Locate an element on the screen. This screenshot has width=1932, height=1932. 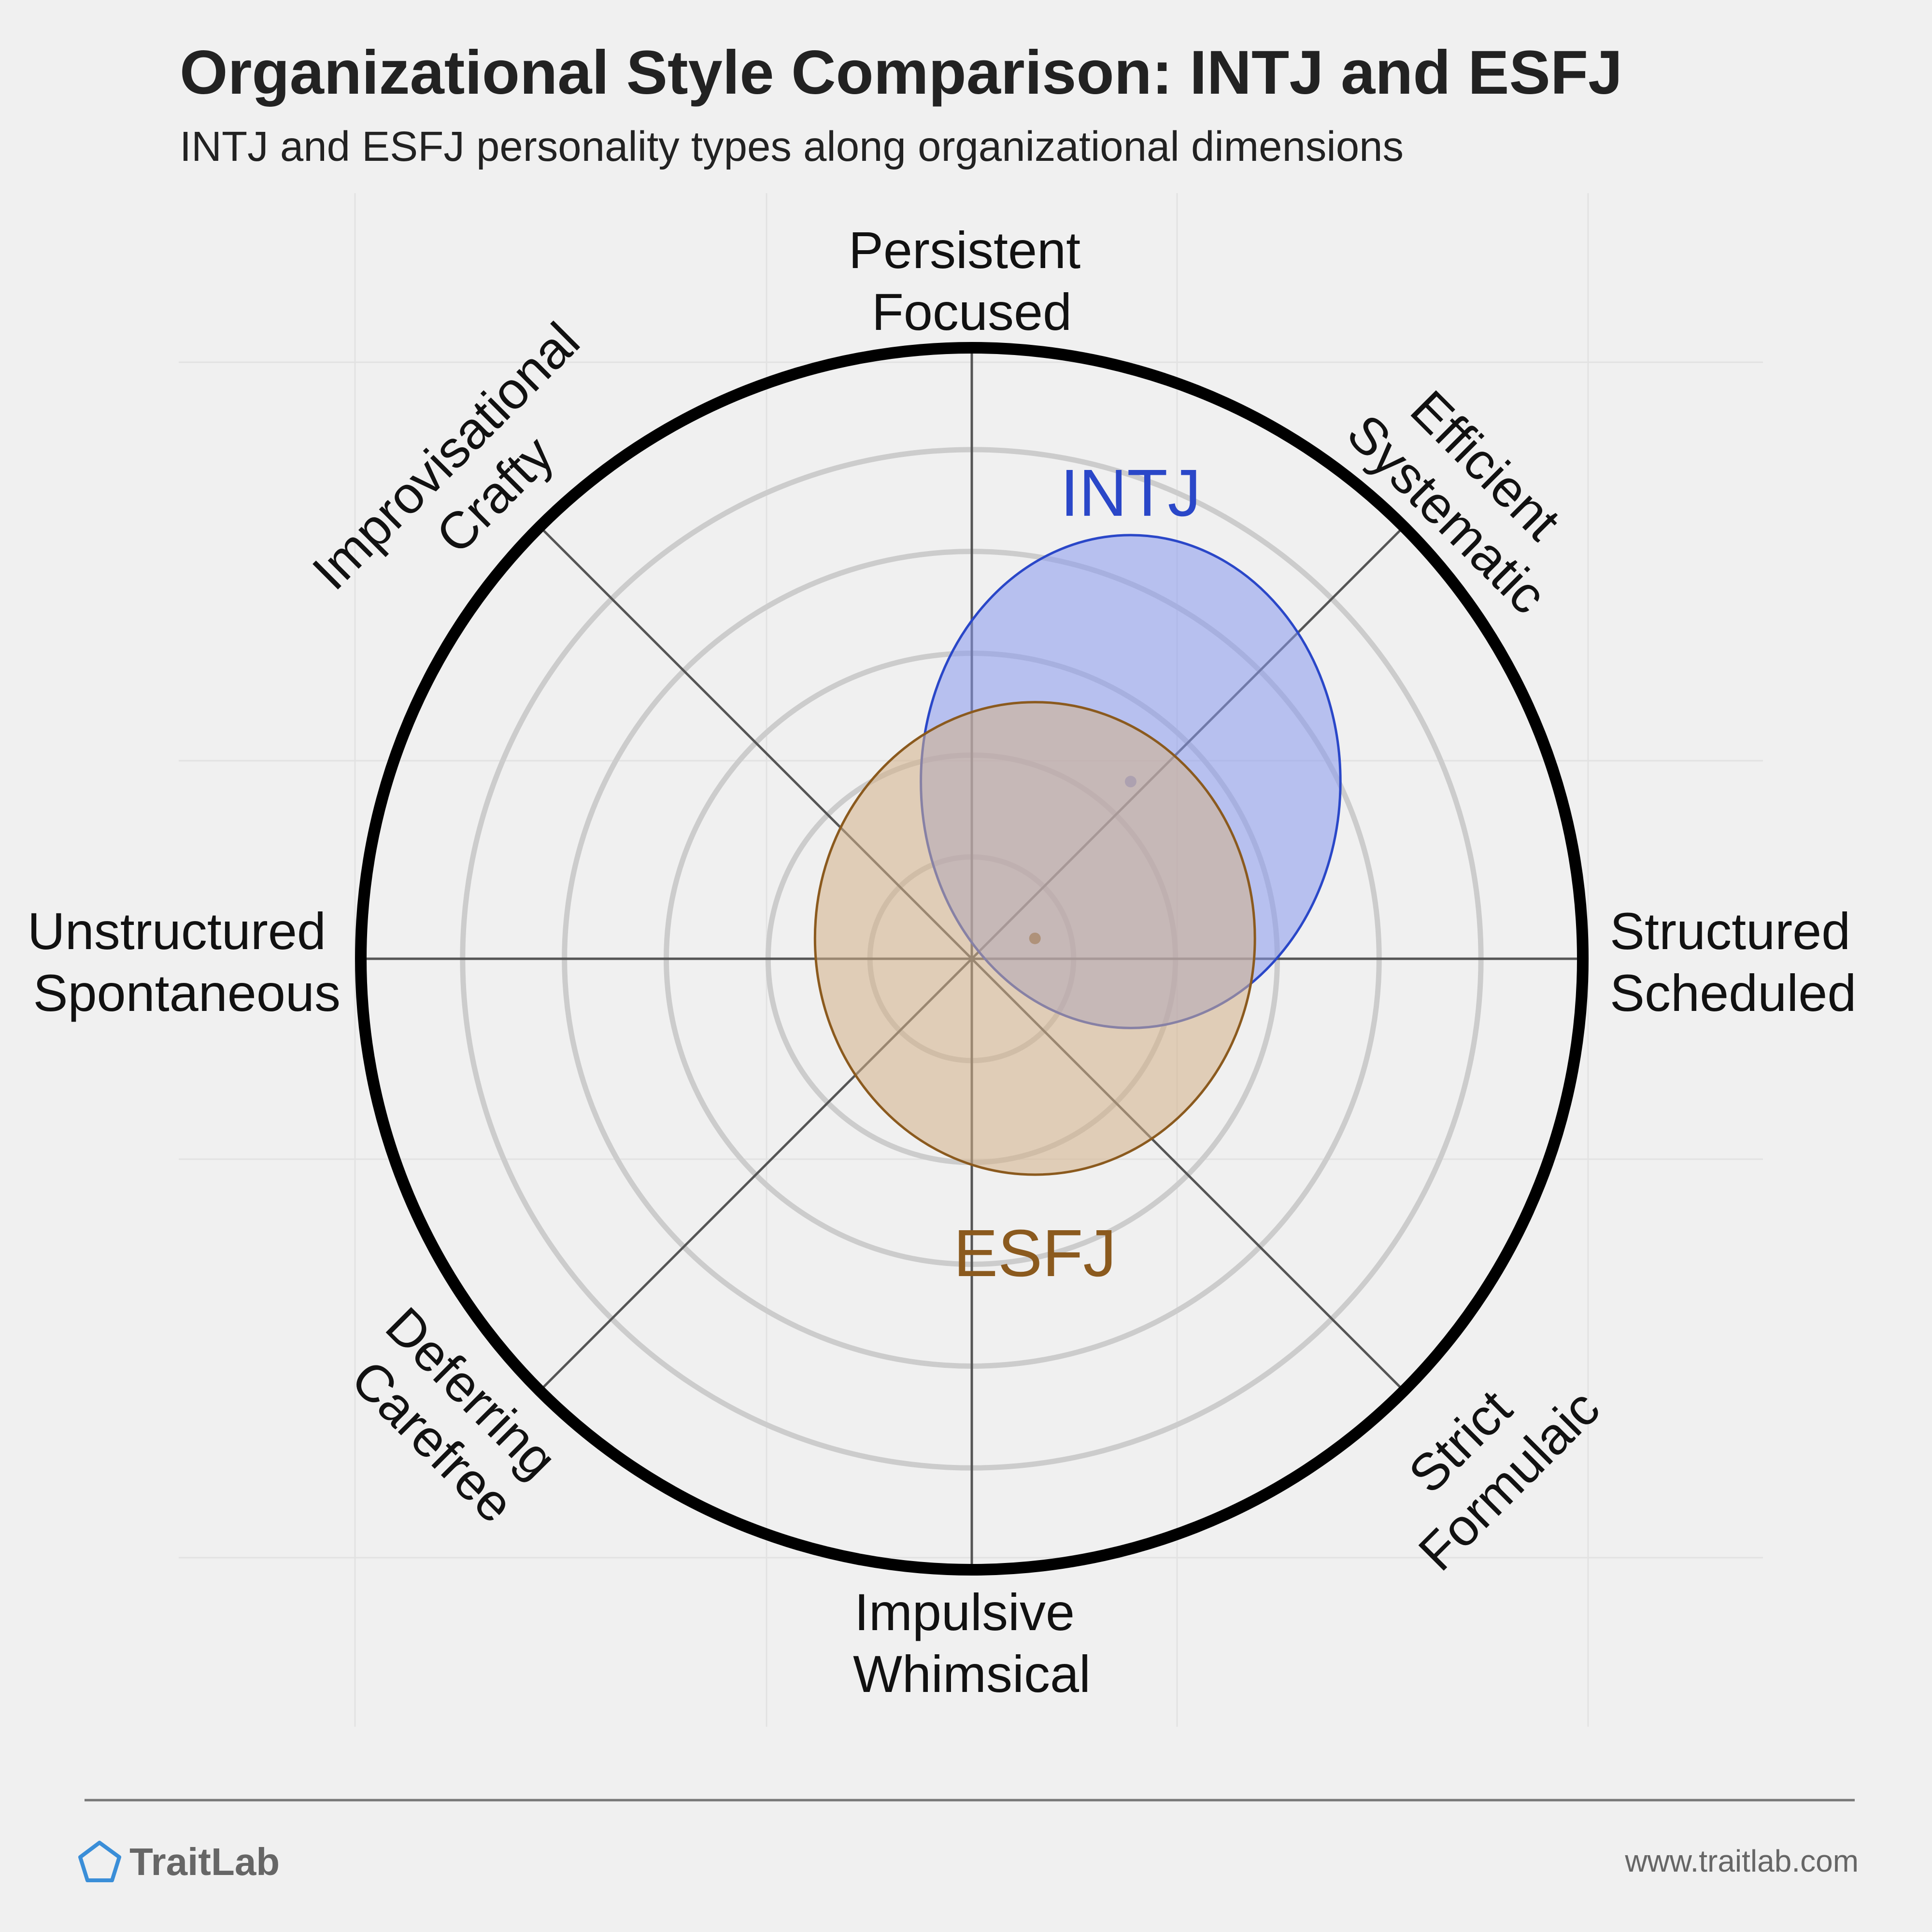
axis-label-top: Persistent Focused is located at coordinates (972, 281).